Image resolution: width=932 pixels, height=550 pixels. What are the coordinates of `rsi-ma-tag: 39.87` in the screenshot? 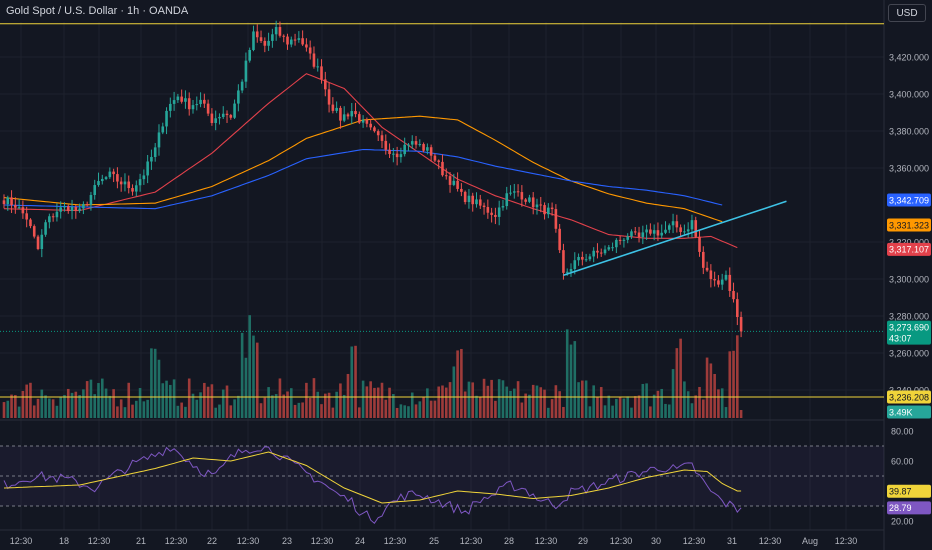 It's located at (900, 491).